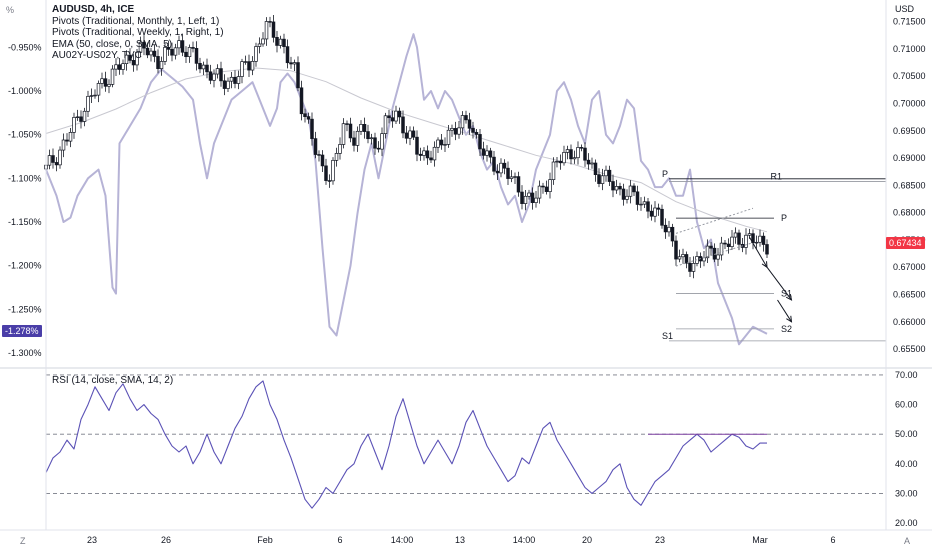 The height and width of the screenshot is (550, 932). Describe the element at coordinates (714, 254) in the screenshot. I see `pennant-trendline` at that location.